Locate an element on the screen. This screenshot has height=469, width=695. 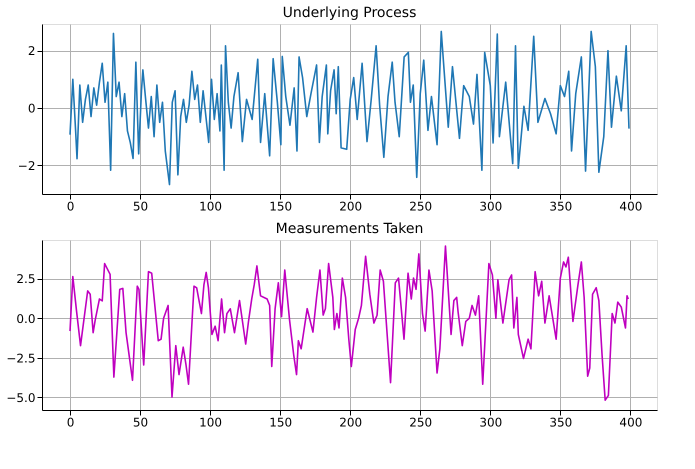
chart-title: Measurements Taken is located at coordinates (350, 229).